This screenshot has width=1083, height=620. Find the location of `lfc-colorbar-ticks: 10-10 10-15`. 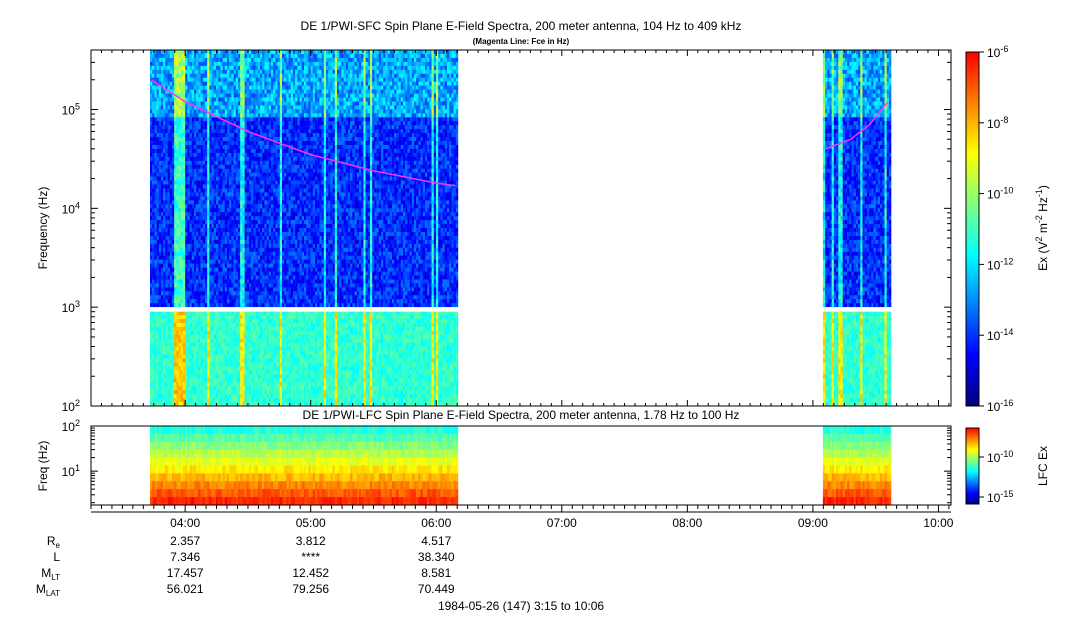

lfc-colorbar-ticks: 10-10 10-15 is located at coordinates (996, 477).